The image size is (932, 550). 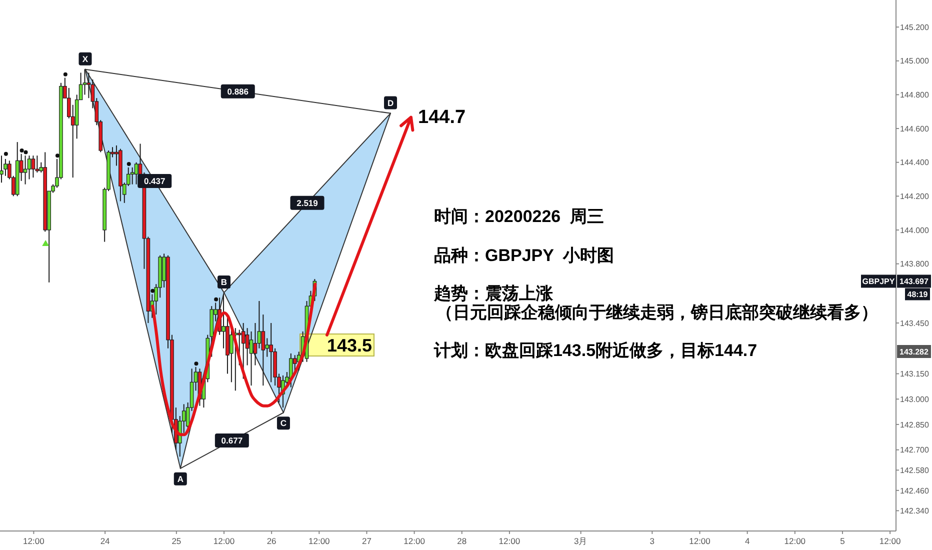 I want to click on data-label: X, so click(x=85, y=59).